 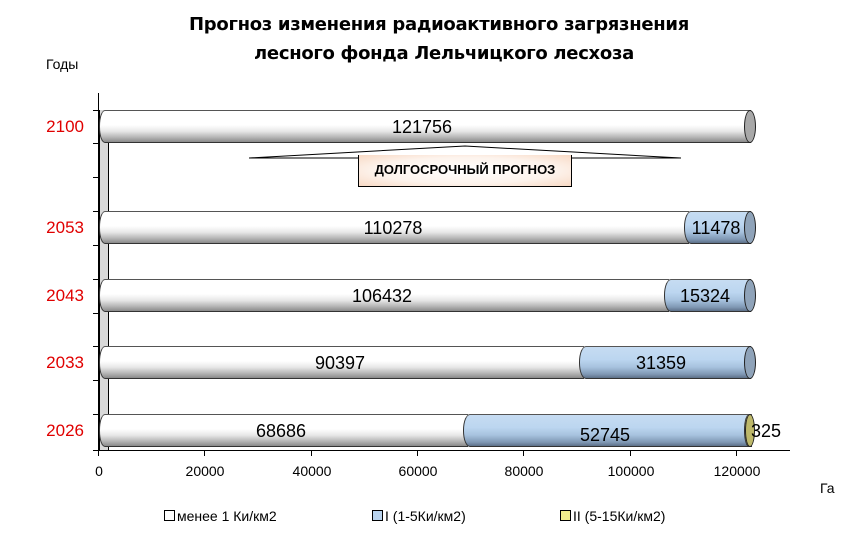 What do you see at coordinates (377, 515) in the screenshot?
I see `legend-swatch-blue` at bounding box center [377, 515].